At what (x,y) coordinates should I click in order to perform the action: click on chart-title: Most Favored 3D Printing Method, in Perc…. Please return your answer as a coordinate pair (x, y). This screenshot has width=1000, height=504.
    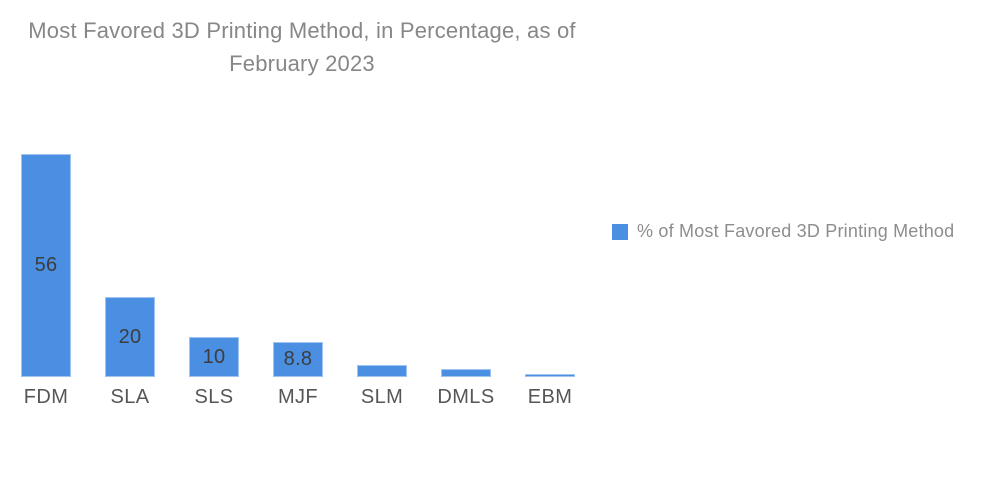
    Looking at the image, I should click on (302, 47).